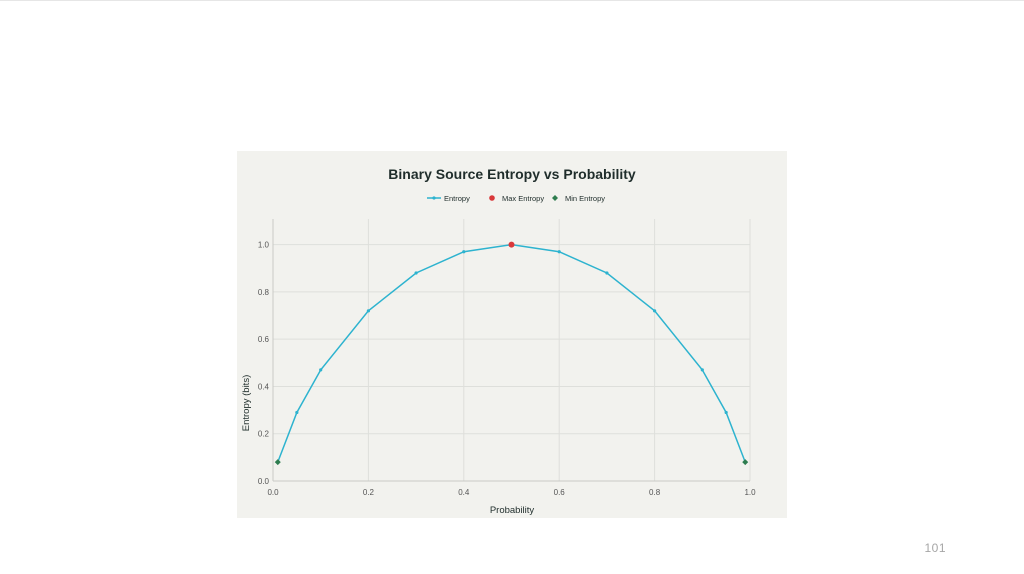 Image resolution: width=1024 pixels, height=574 pixels. Describe the element at coordinates (523, 198) in the screenshot. I see `legend-label: Max Entropy` at that location.